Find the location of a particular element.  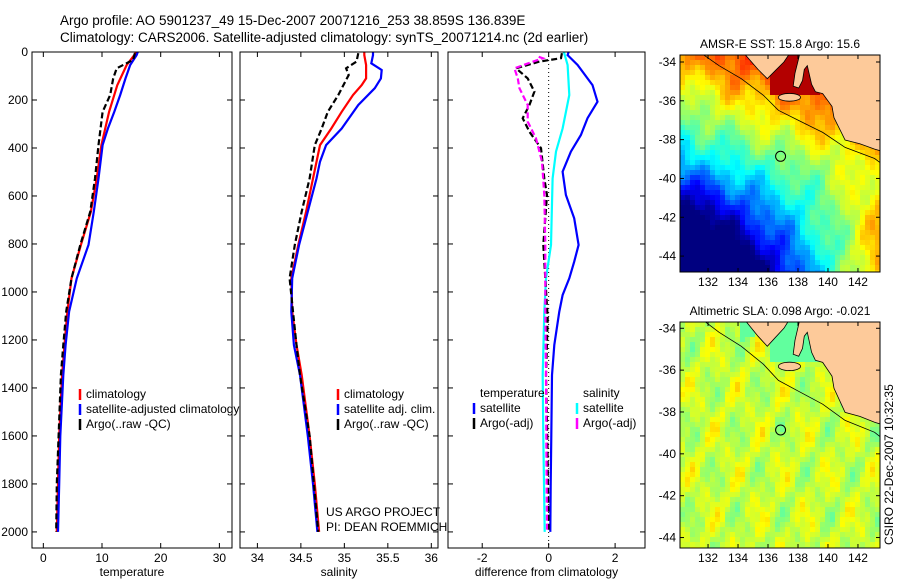

series-temperature-argo-adj- is located at coordinates (538, 292).